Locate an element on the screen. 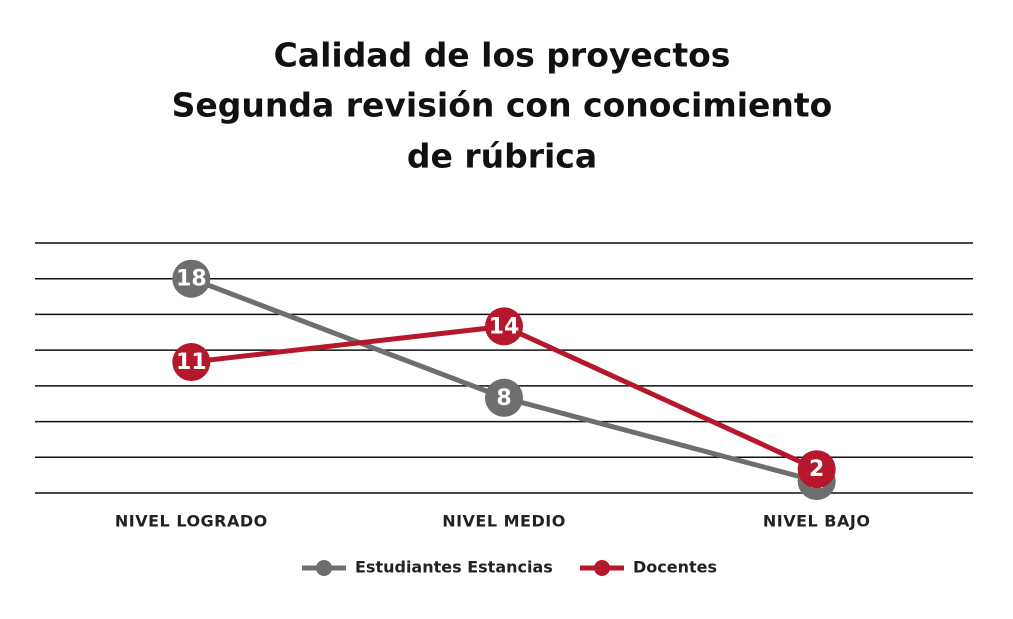  data-label: 14 is located at coordinates (504, 326).